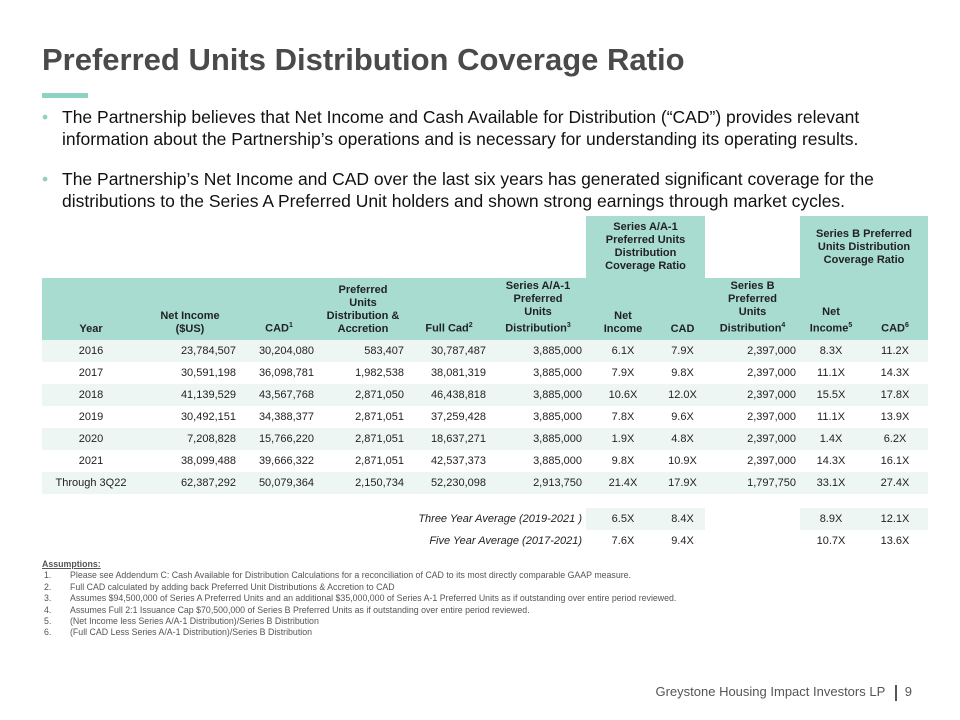 The height and width of the screenshot is (720, 960). I want to click on header-line: CAD1, so click(279, 328).